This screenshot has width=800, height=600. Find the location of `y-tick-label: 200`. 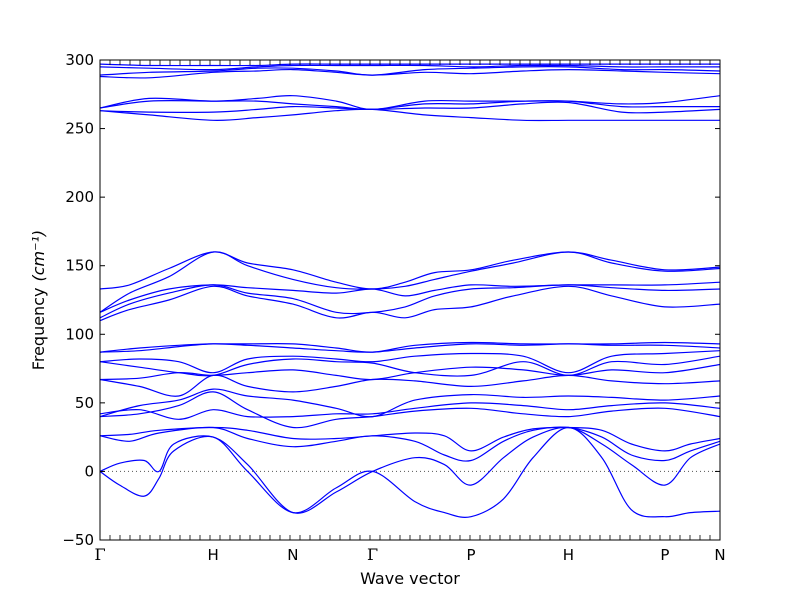

y-tick-label: 200 is located at coordinates (79, 197).